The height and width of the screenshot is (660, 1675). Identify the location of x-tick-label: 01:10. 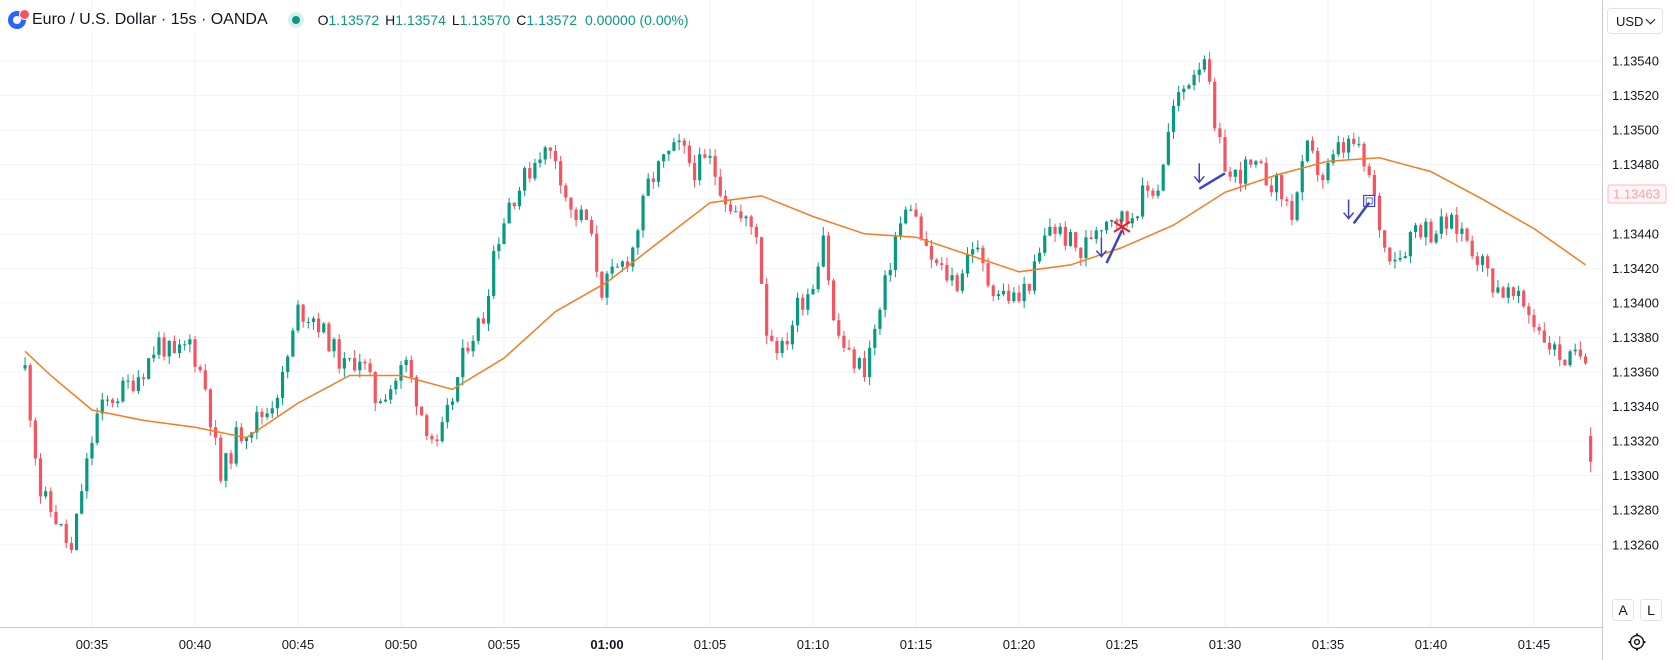
(813, 644).